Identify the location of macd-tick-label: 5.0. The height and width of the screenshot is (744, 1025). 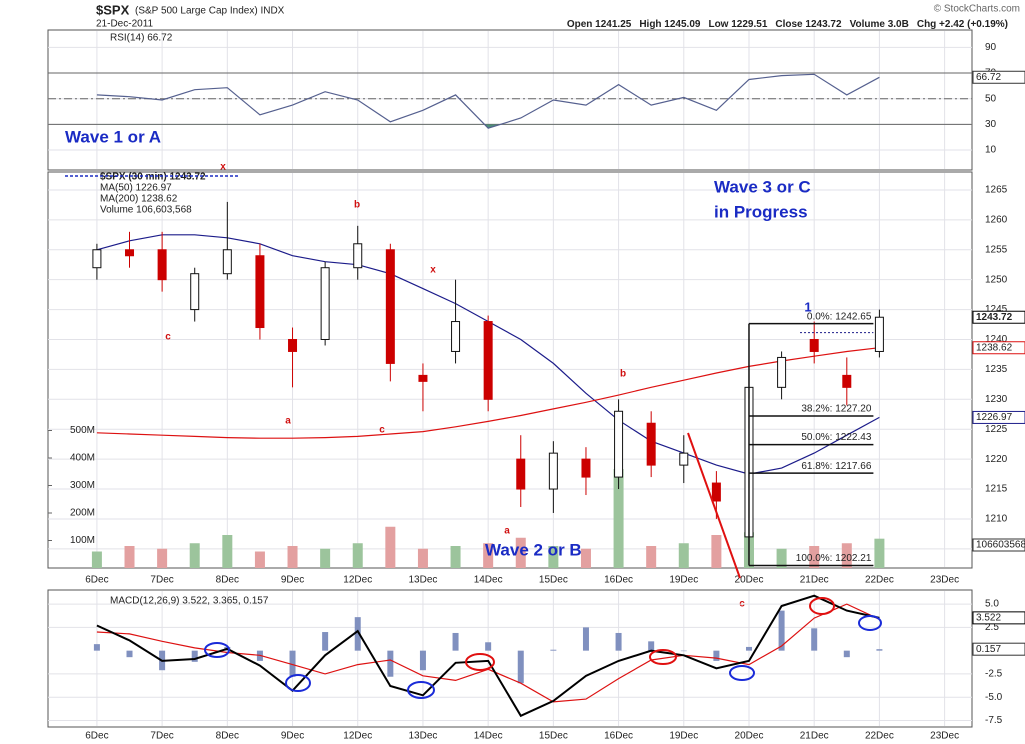
(992, 604).